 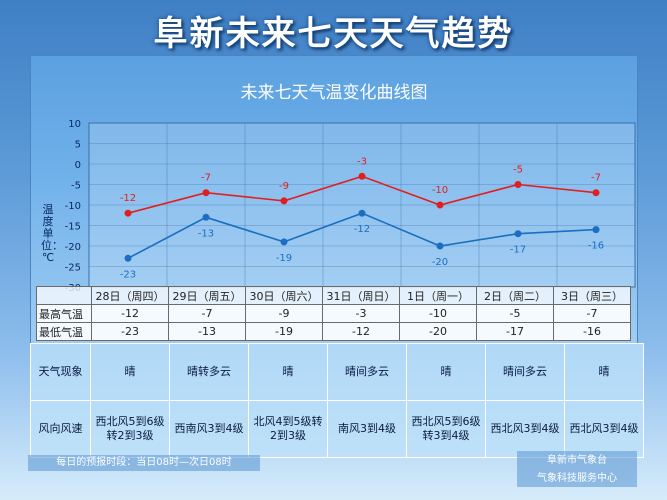 What do you see at coordinates (128, 274) in the screenshot?
I see `low-temp-label: -23` at bounding box center [128, 274].